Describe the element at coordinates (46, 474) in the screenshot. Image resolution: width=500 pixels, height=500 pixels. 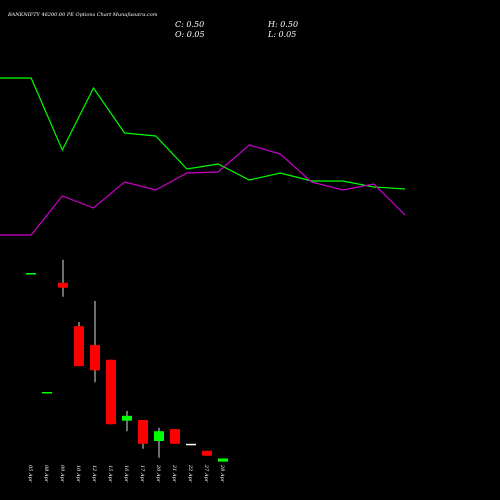
I see `x-tick-label: 08 Apr` at that location.